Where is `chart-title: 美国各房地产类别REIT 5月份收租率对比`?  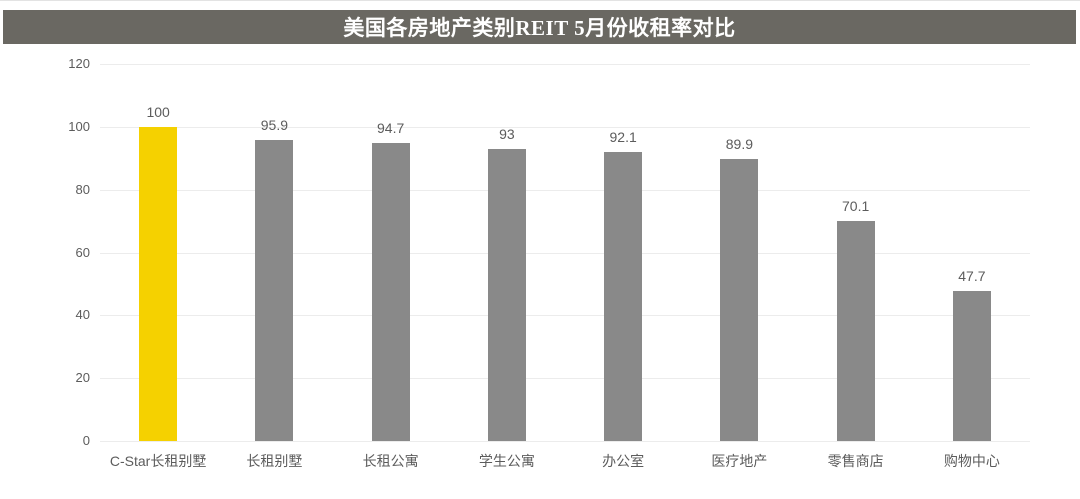
chart-title: 美国各房地产类别REIT 5月份收租率对比 is located at coordinates (539, 28).